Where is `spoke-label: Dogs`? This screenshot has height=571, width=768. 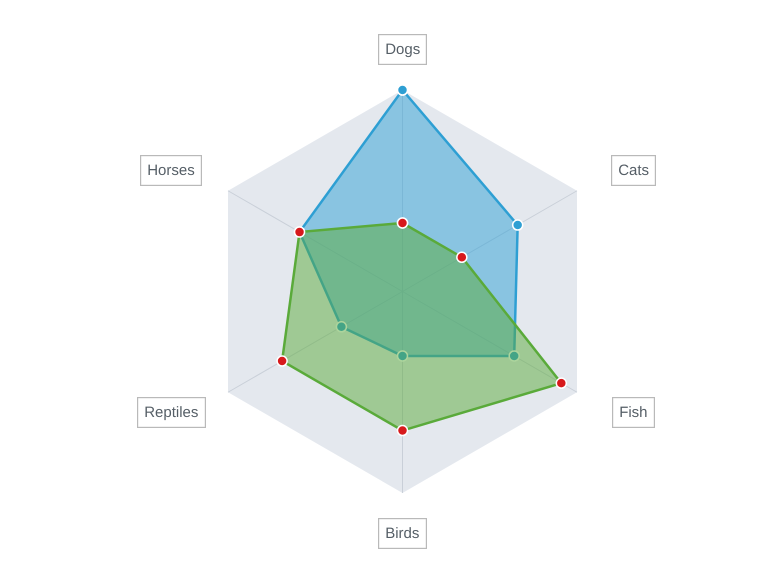 spoke-label: Dogs is located at coordinates (402, 49).